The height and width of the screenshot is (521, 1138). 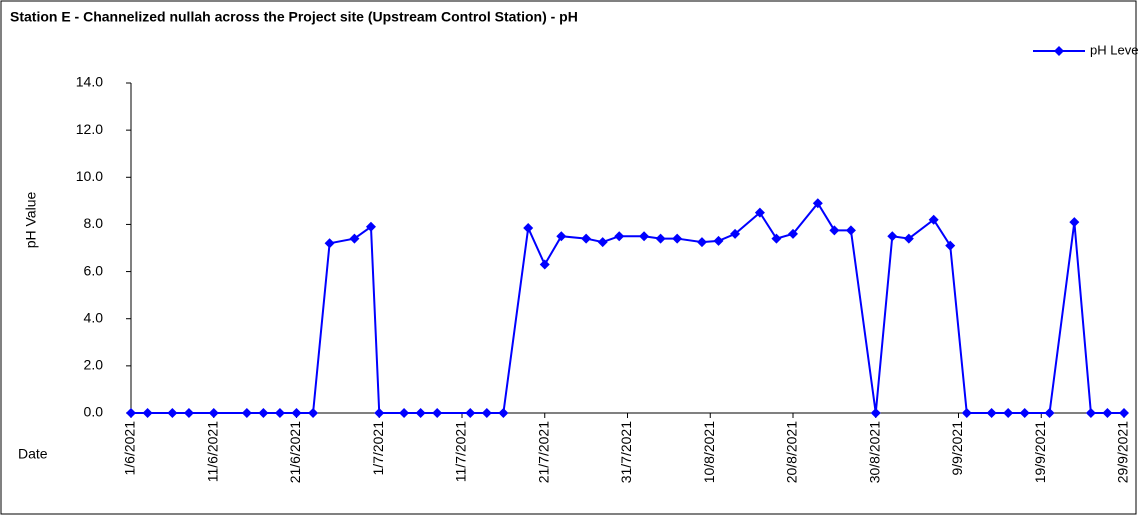 I want to click on y-tick-label: 8.0, so click(x=94, y=223).